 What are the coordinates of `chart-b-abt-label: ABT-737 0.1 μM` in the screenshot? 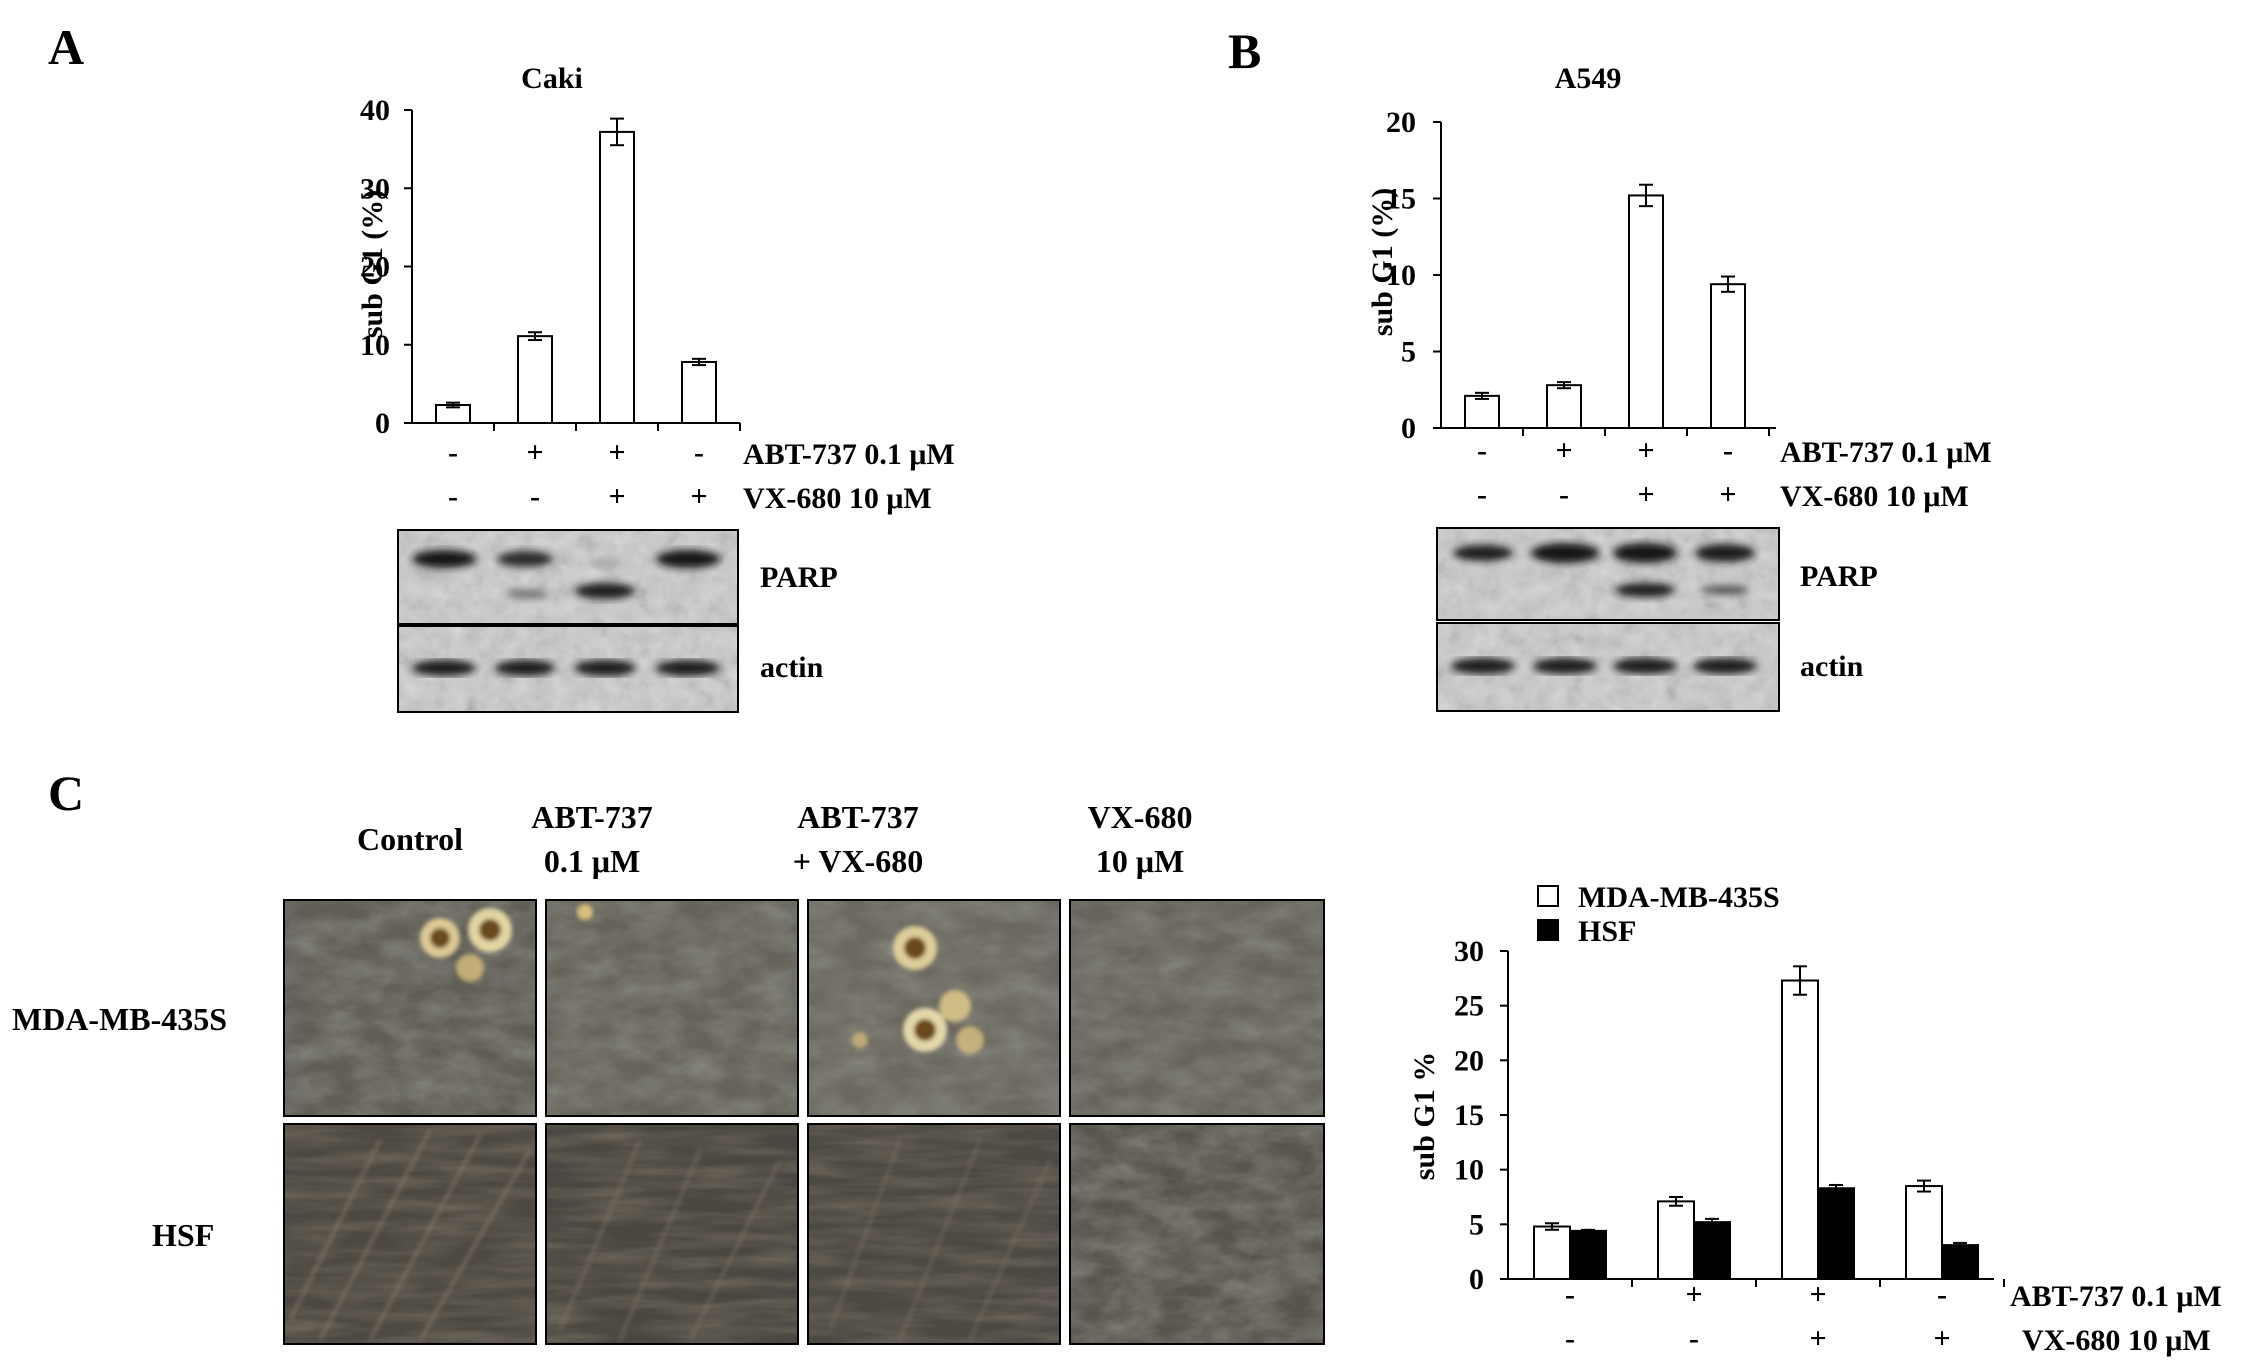 It's located at (1886, 452).